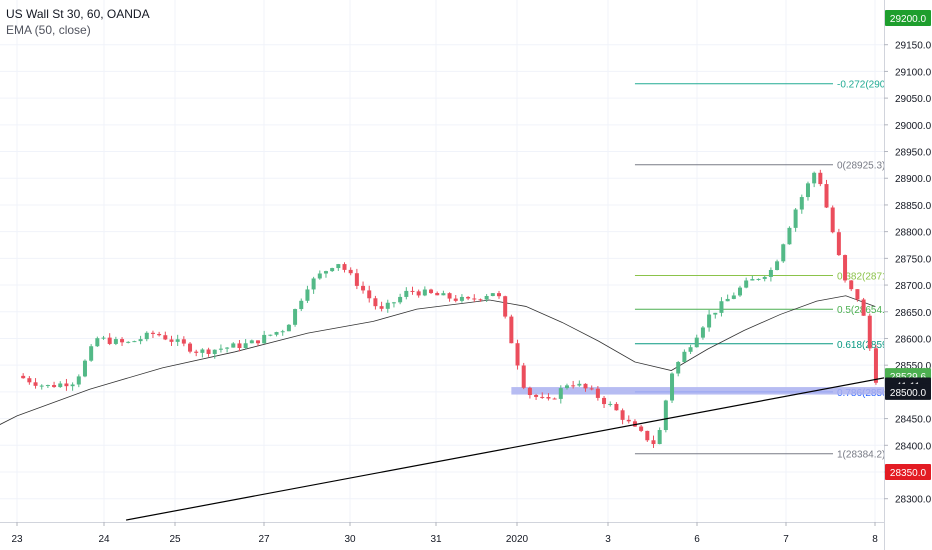 The width and height of the screenshot is (932, 550). Describe the element at coordinates (78, 14) in the screenshot. I see `symbol-title: US Wall St 30, 60, OANDA` at that location.